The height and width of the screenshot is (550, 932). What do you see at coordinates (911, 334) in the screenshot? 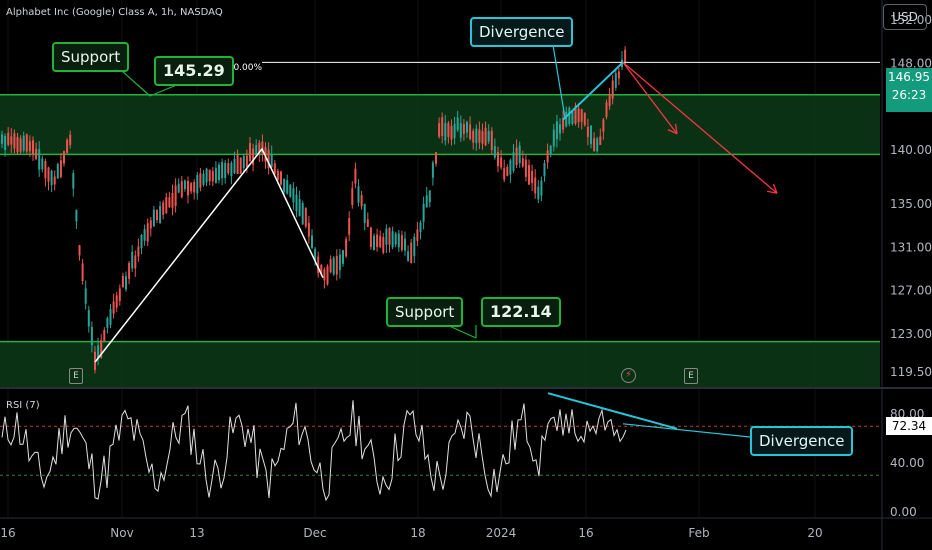
I see `price-axis-tick: 123.00` at bounding box center [911, 334].